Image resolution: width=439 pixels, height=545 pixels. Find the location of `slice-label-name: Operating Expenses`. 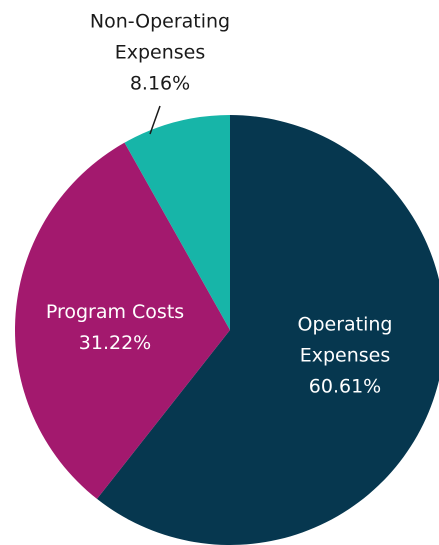

slice-label-name: Operating Expenses is located at coordinates (345, 340).